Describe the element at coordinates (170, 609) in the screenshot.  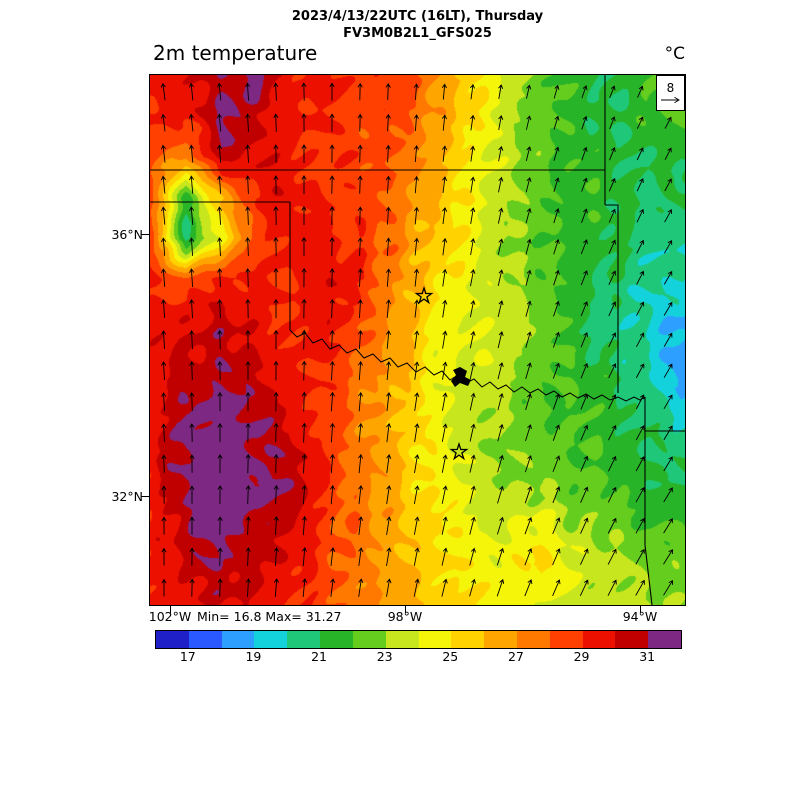
I see `lon-tick-102w` at that location.